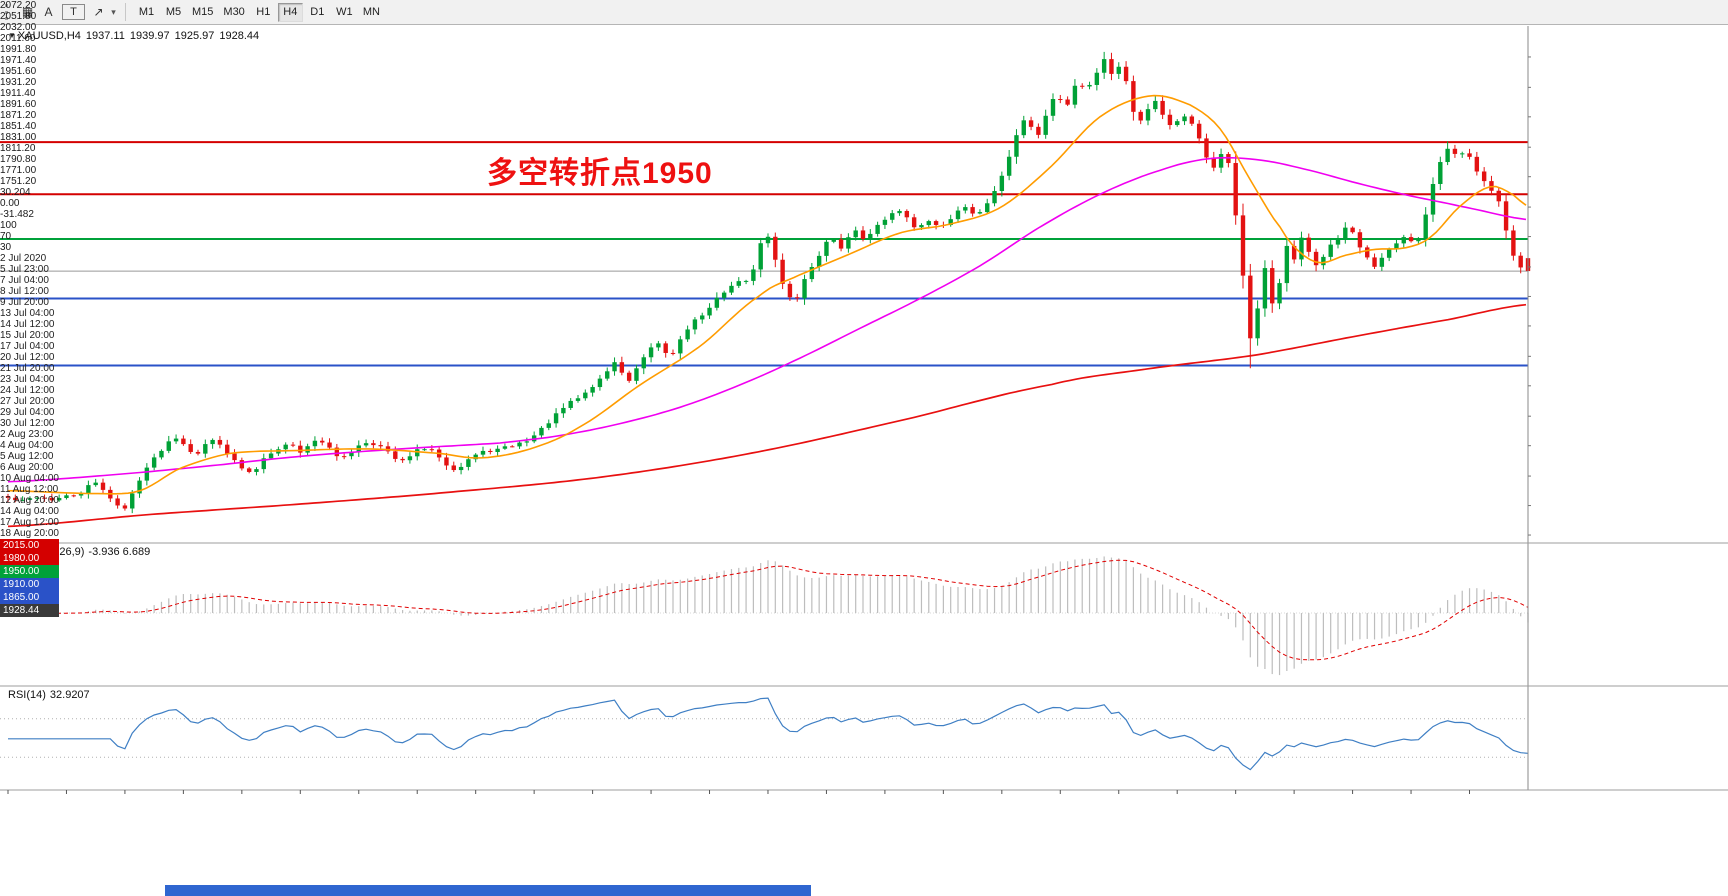 This screenshot has height=896, width=1728. What do you see at coordinates (27, 379) in the screenshot?
I see `time-axis-label: 23 Jul 04:00` at bounding box center [27, 379].